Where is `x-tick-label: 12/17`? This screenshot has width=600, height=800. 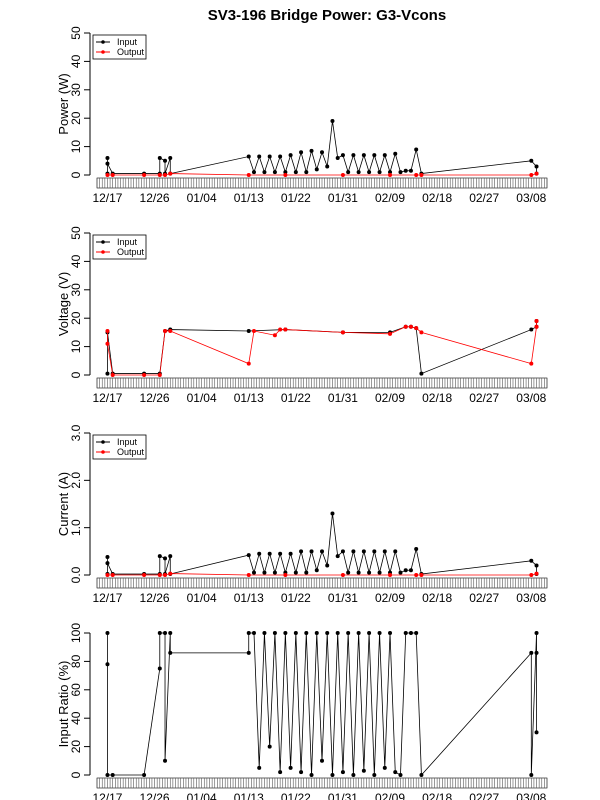 x-tick-label: 12/17 is located at coordinates (107, 795).